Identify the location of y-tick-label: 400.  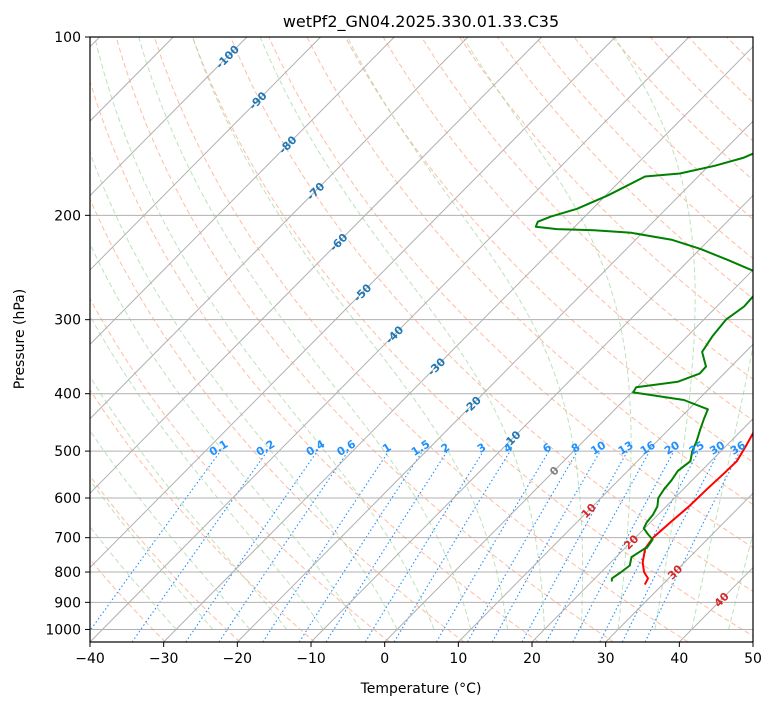
(67, 395).